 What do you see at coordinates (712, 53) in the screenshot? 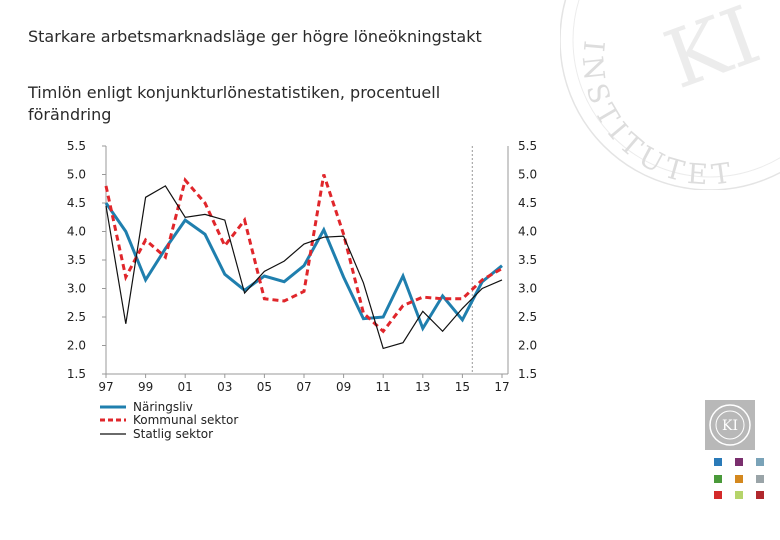
I see `watermark-ki: KI` at bounding box center [712, 53].